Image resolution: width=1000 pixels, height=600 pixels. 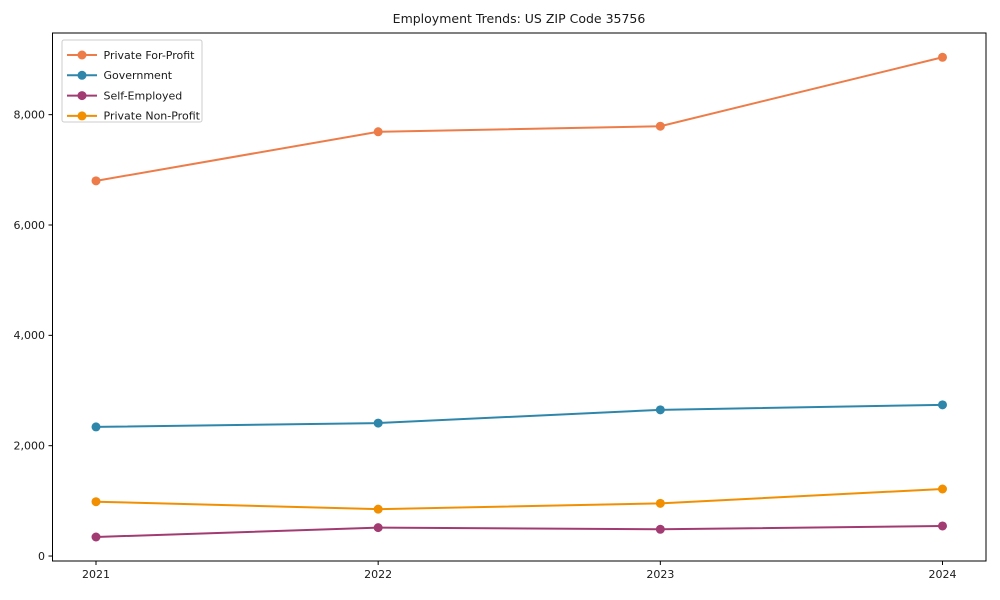 What do you see at coordinates (30, 335) in the screenshot?
I see `y-tick-label: 4,000` at bounding box center [30, 335].